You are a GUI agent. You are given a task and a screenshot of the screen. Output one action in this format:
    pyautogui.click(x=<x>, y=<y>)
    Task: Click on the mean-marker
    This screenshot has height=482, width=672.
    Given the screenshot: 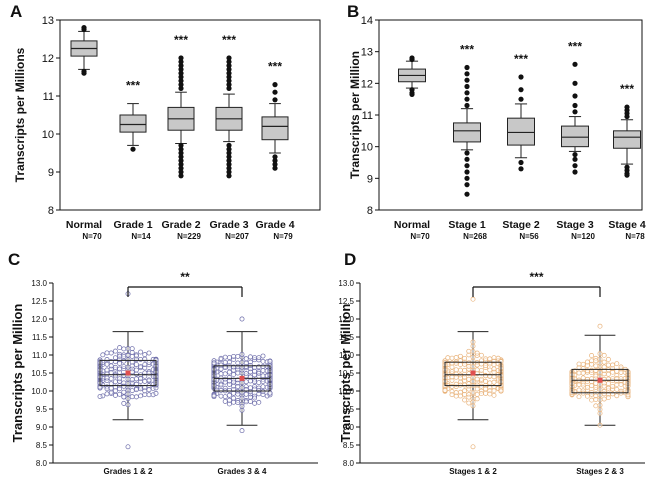 What is the action you would take?
    pyautogui.click(x=128, y=373)
    